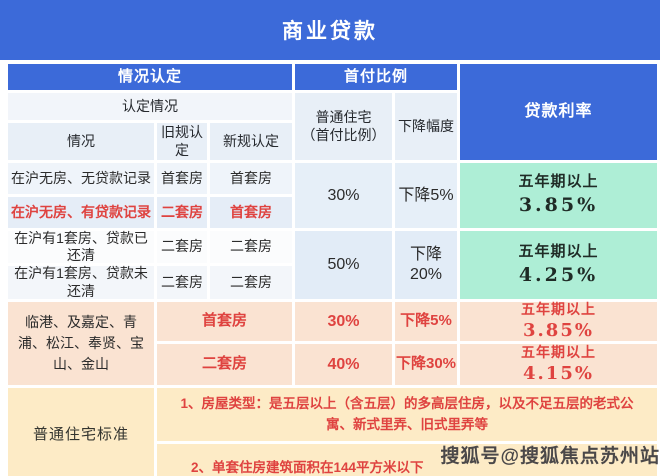  Describe the element at coordinates (251, 178) in the screenshot. I see `table-cell-new-1: 首套房` at that location.